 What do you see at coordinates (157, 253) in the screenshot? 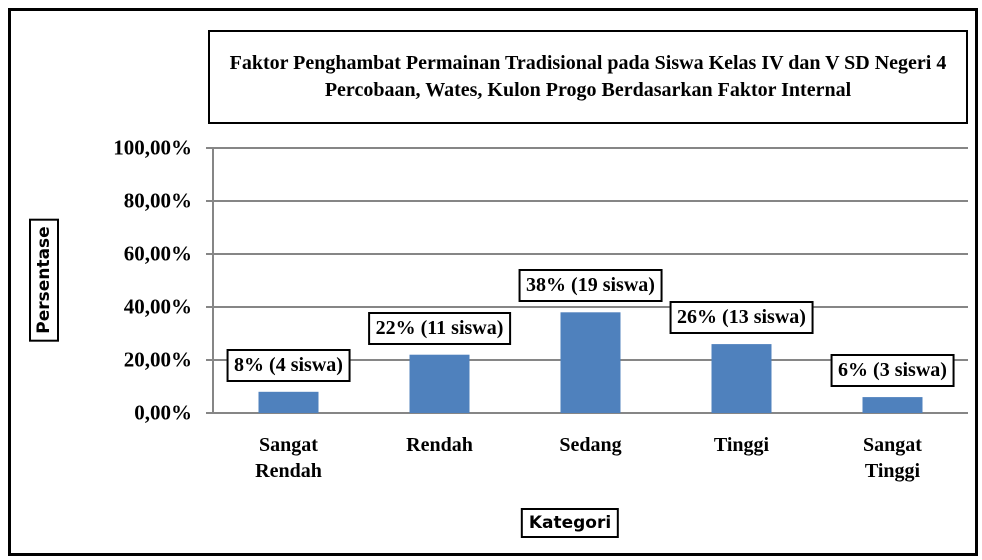
I see `y-tick-label: 60,00%` at bounding box center [157, 253].